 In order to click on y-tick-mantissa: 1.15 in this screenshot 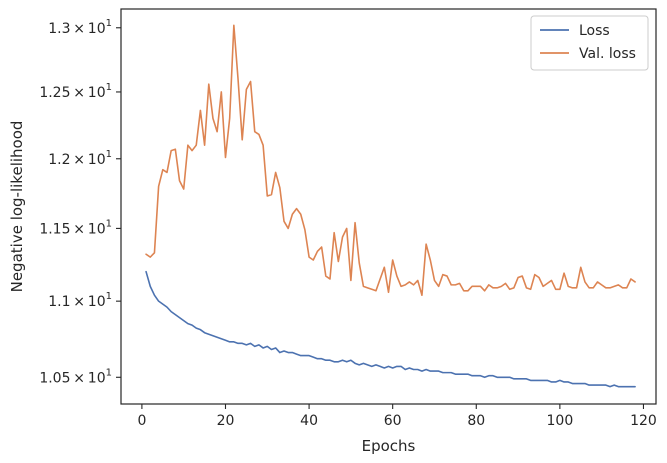, I will do `click(54, 229)`.